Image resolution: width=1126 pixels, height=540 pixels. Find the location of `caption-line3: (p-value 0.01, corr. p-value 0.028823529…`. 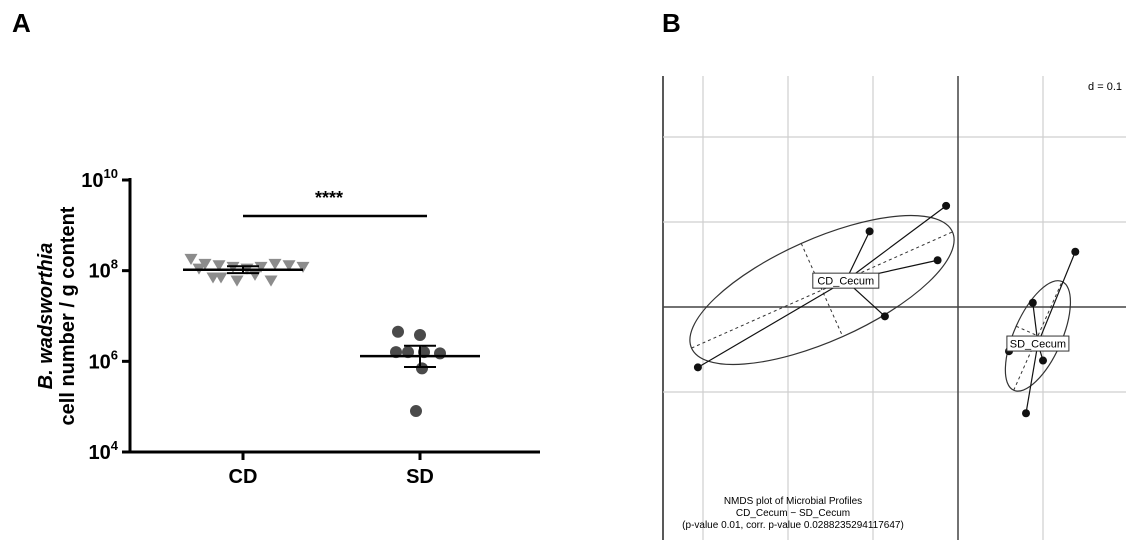

caption-line3: (p-value 0.01, corr. p-value 0.028823529… is located at coordinates (793, 525).